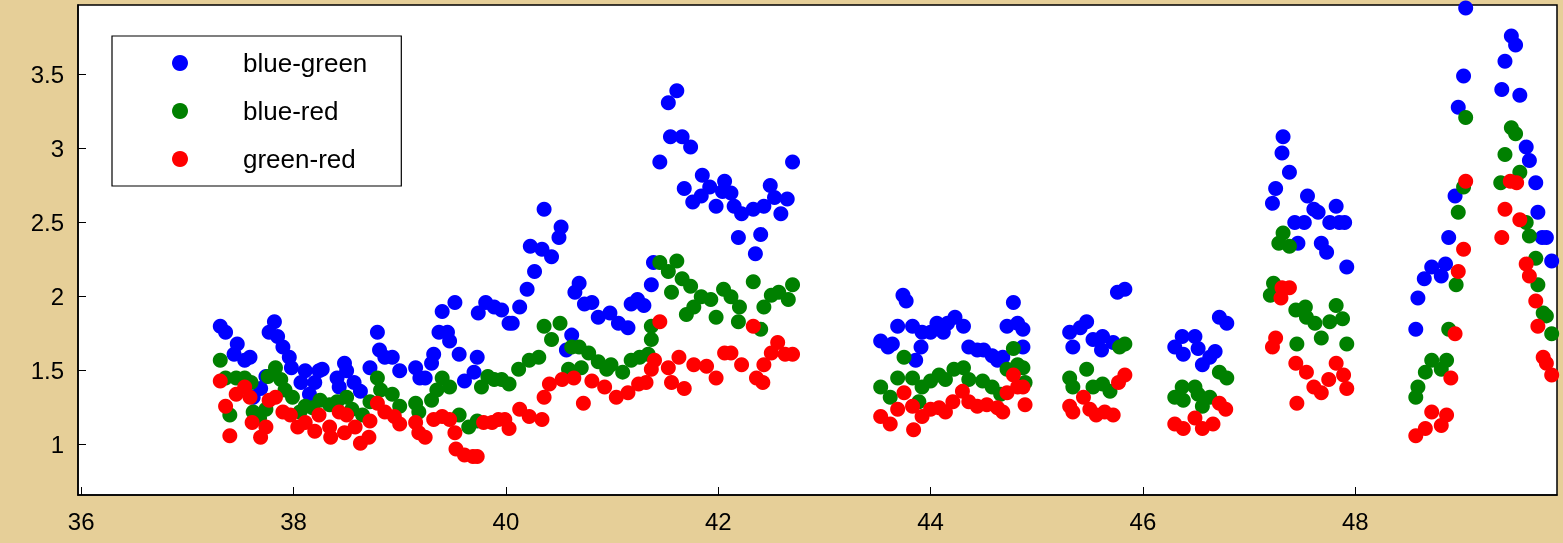  Describe the element at coordinates (57, 445) in the screenshot. I see `y-tick-label: 1` at that location.